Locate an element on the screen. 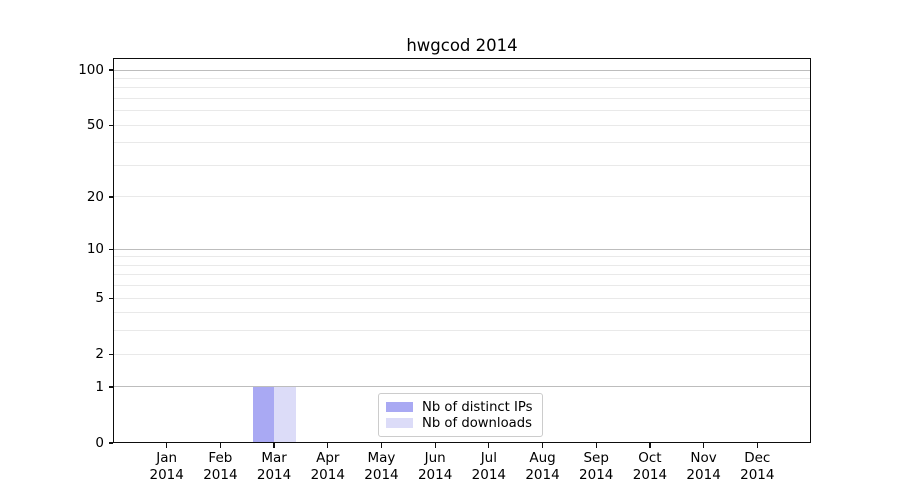  x-tick-label-jul: Jul 2014 is located at coordinates (489, 466).